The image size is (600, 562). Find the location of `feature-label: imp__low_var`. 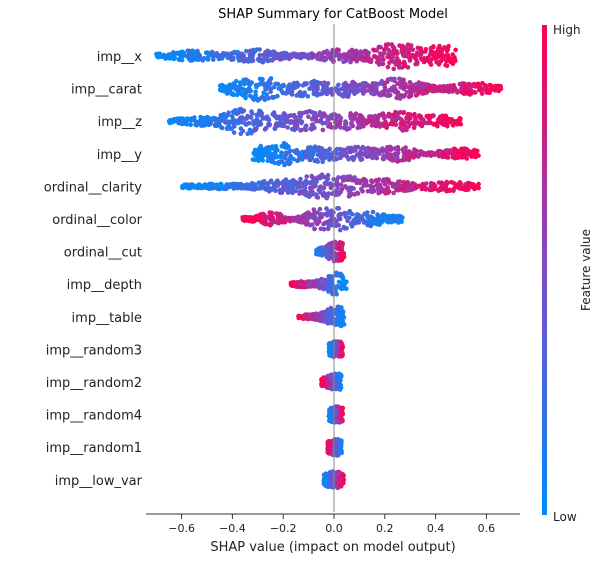

feature-label: imp__low_var is located at coordinates (99, 481).